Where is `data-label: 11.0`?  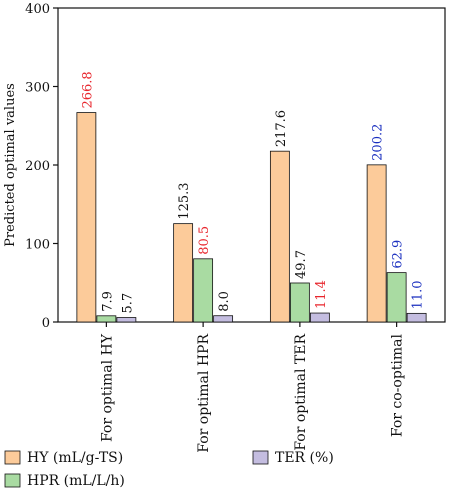
data-label: 11.0 is located at coordinates (418, 294).